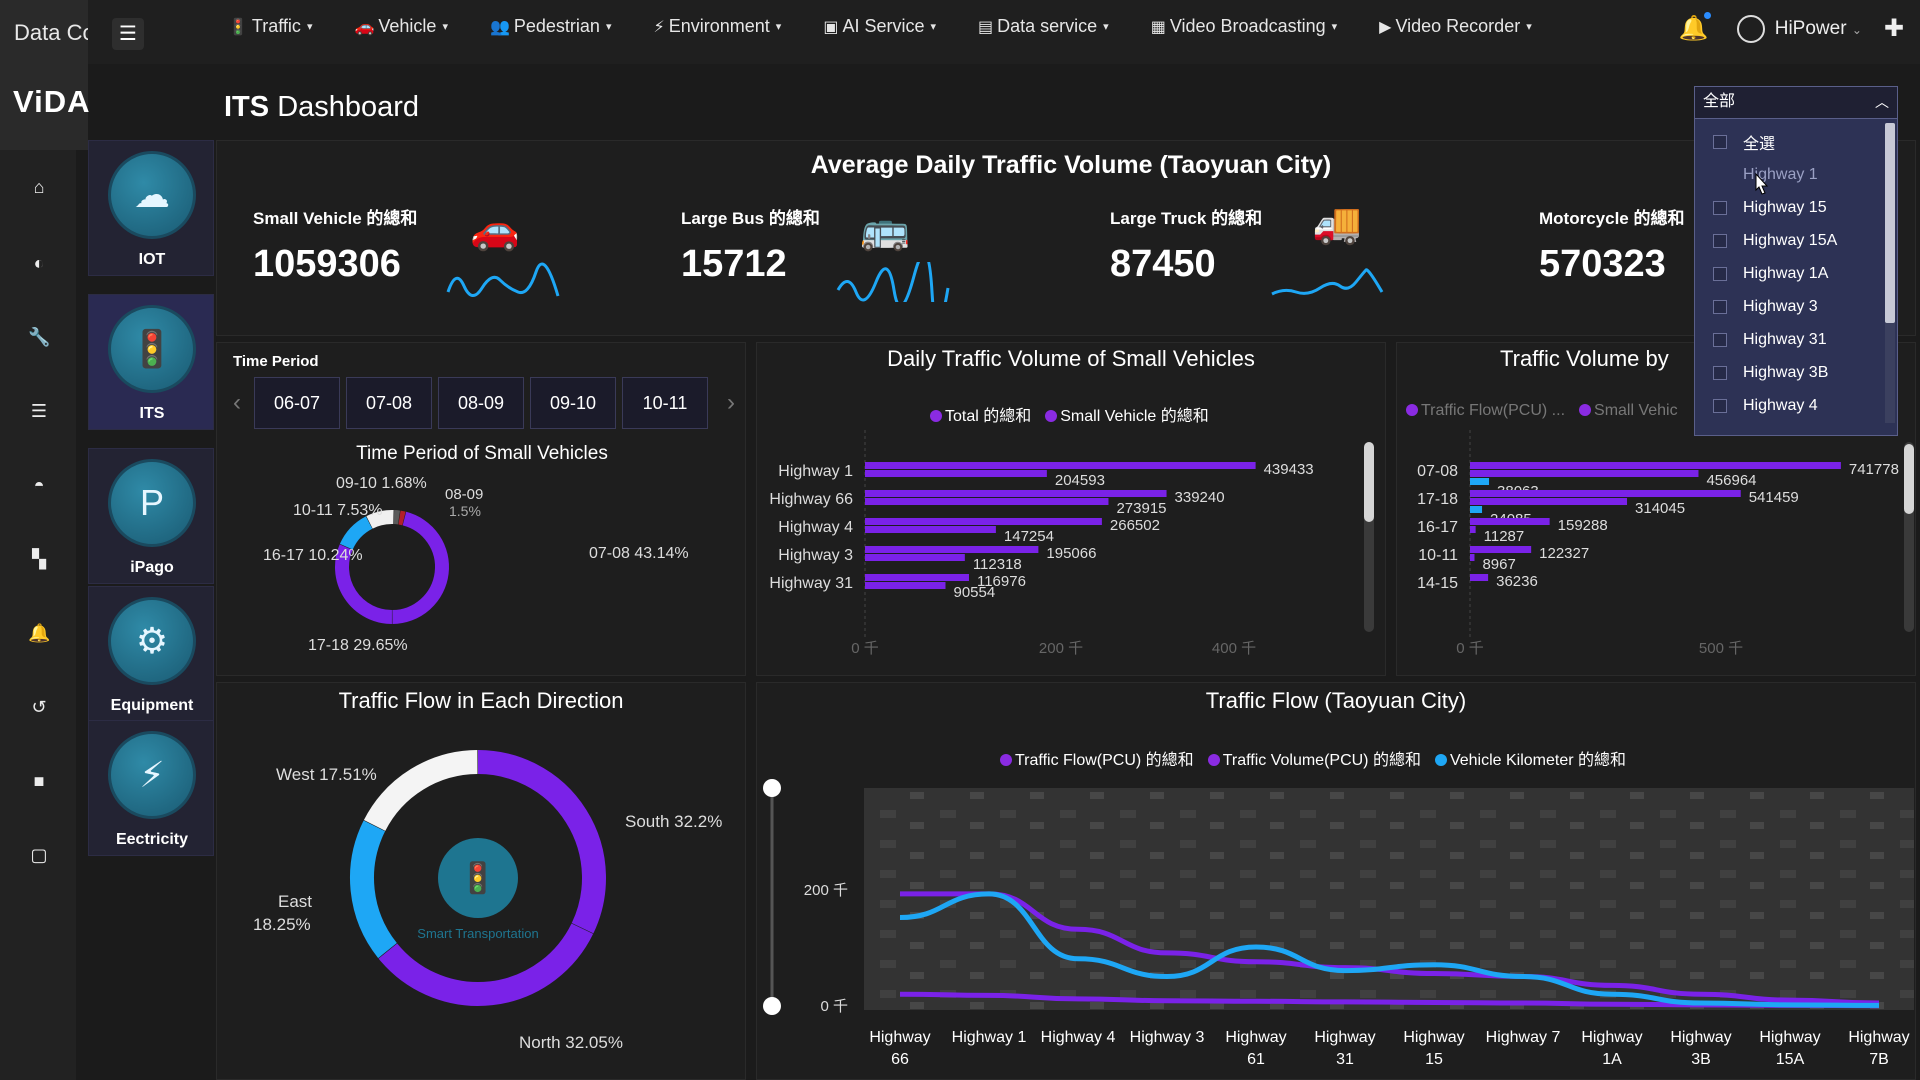  I want to click on time-period-button: 06-07, so click(297, 403).